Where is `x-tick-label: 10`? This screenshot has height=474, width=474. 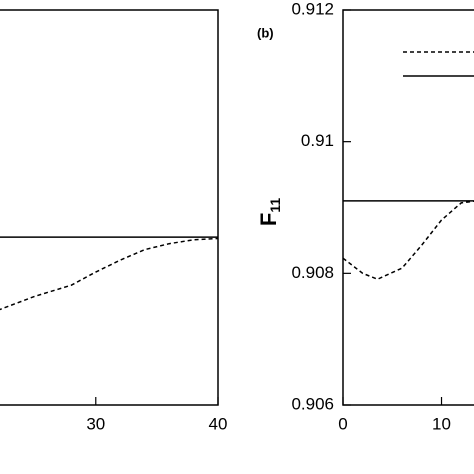
x-tick-label: 10 is located at coordinates (441, 423).